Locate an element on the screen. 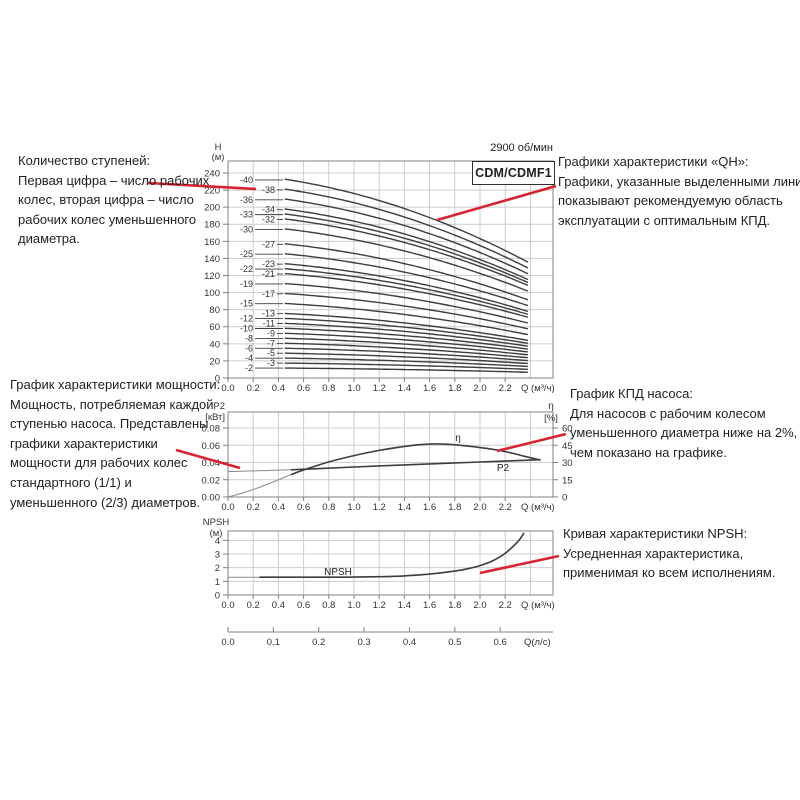 The height and width of the screenshot is (800, 800). text-line: Количество ступеней: is located at coordinates (84, 160).